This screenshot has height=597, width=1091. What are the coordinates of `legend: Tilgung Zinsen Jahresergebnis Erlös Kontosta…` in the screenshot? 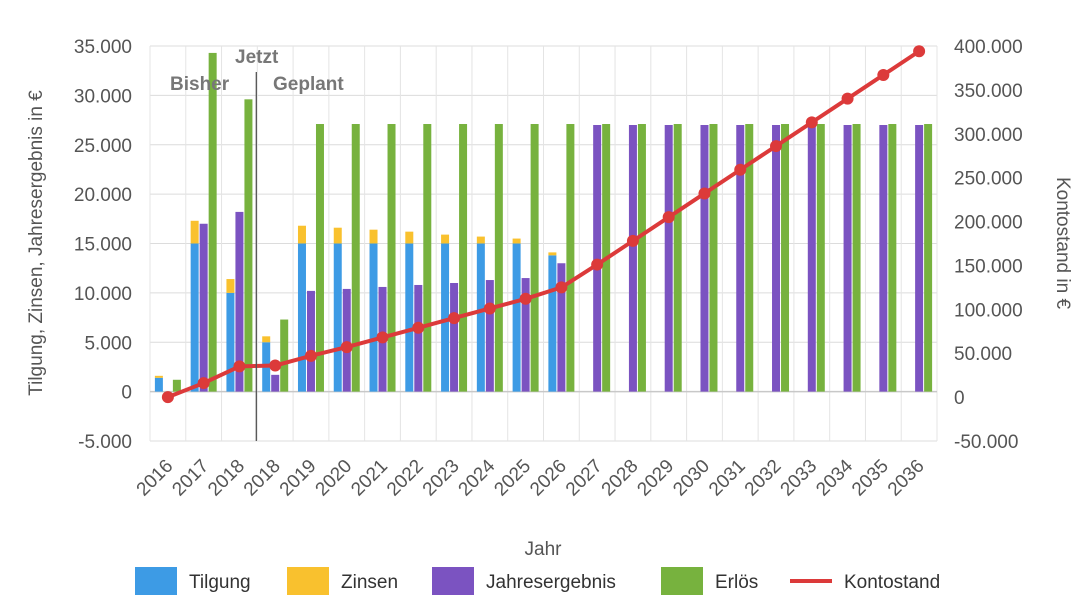 It's located at (537, 581).